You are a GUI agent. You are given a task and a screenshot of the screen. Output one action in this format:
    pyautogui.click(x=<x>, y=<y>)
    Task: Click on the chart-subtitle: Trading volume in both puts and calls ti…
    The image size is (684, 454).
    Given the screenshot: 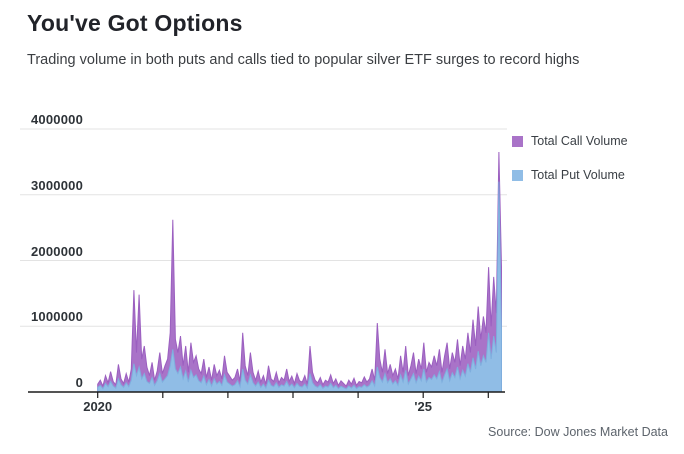 What is the action you would take?
    pyautogui.click(x=303, y=60)
    